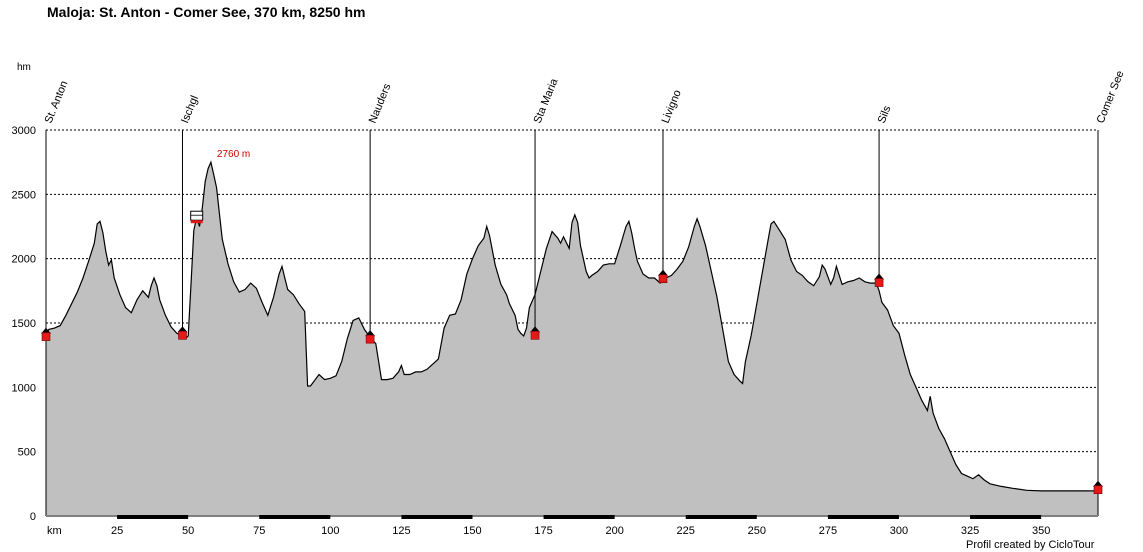 The width and height of the screenshot is (1143, 552). I want to click on waypoint-label: Sta Maria, so click(546, 100).